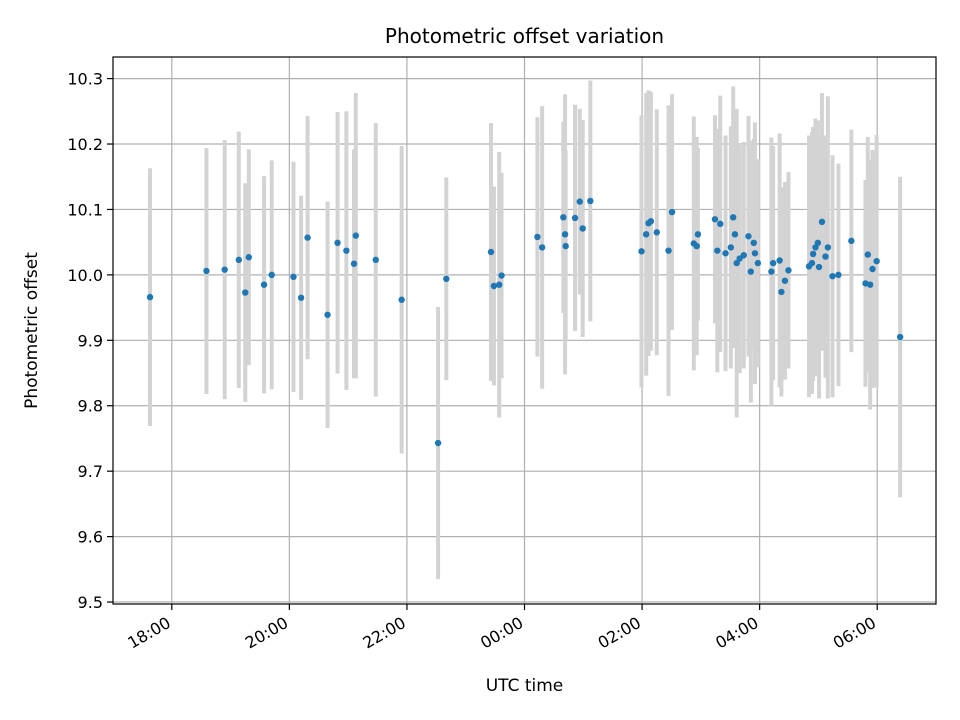  Describe the element at coordinates (85, 275) in the screenshot. I see `y-tick-label: 10.0` at that location.